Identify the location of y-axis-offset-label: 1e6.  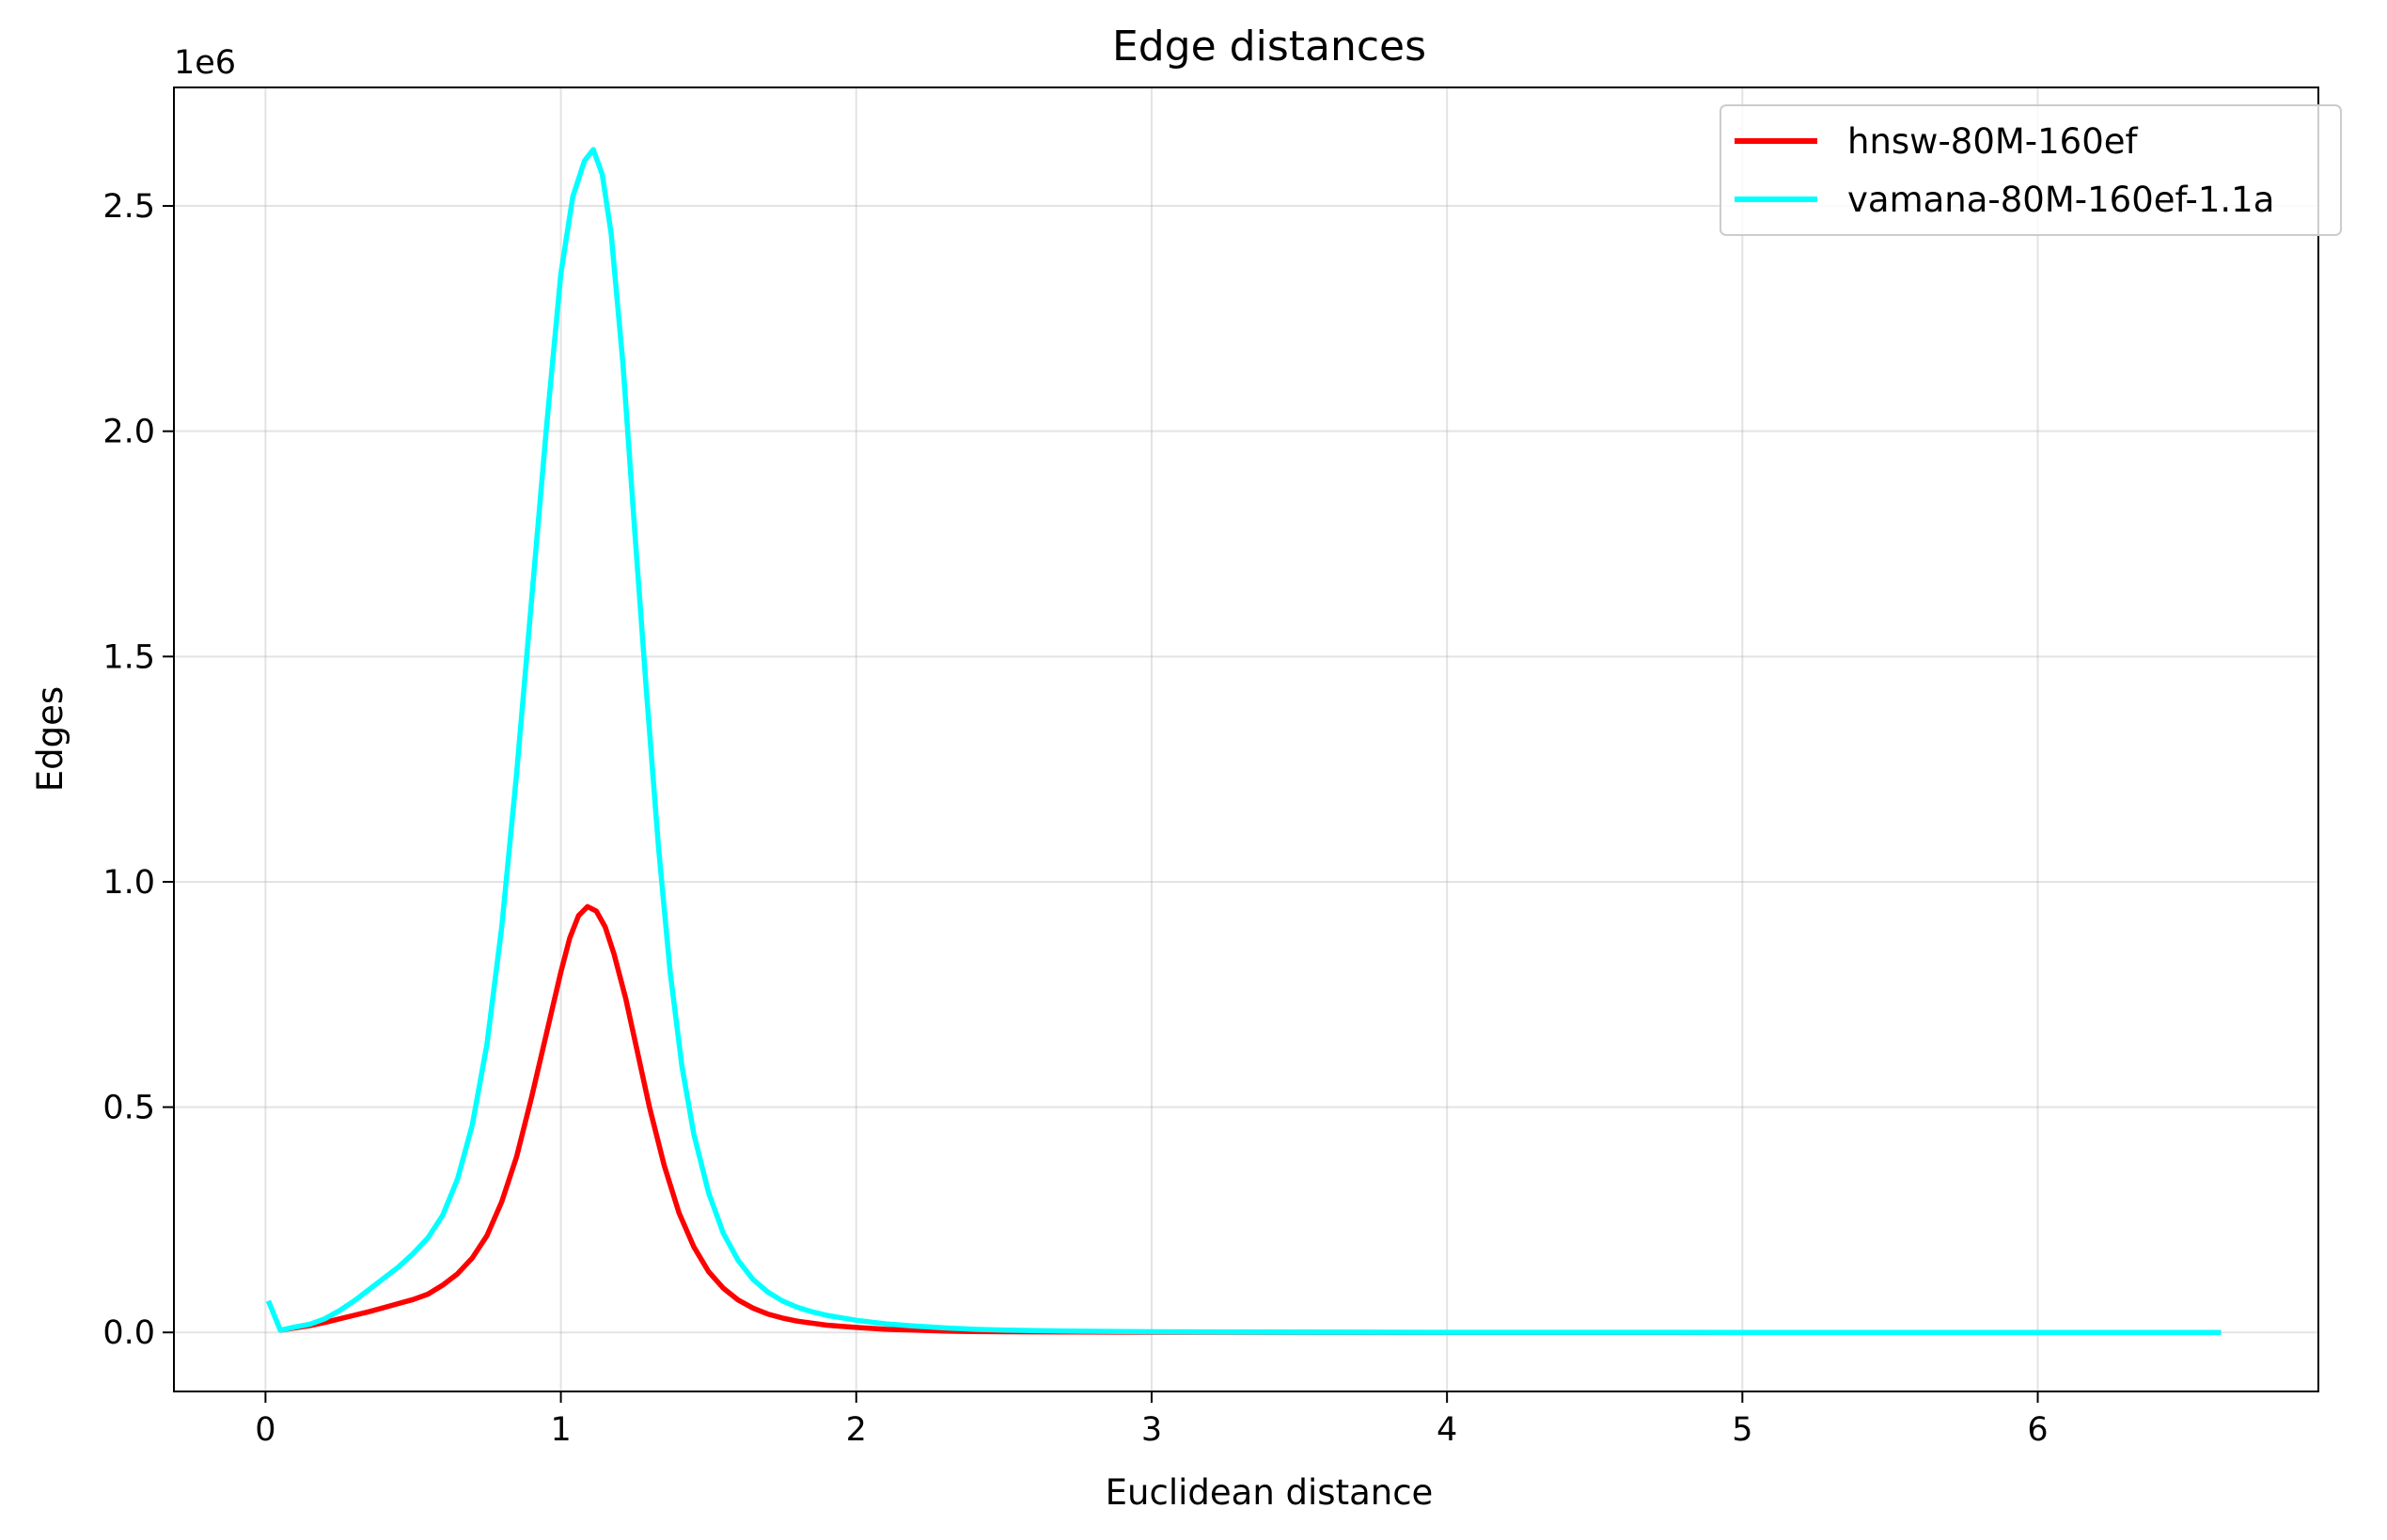
(205, 63).